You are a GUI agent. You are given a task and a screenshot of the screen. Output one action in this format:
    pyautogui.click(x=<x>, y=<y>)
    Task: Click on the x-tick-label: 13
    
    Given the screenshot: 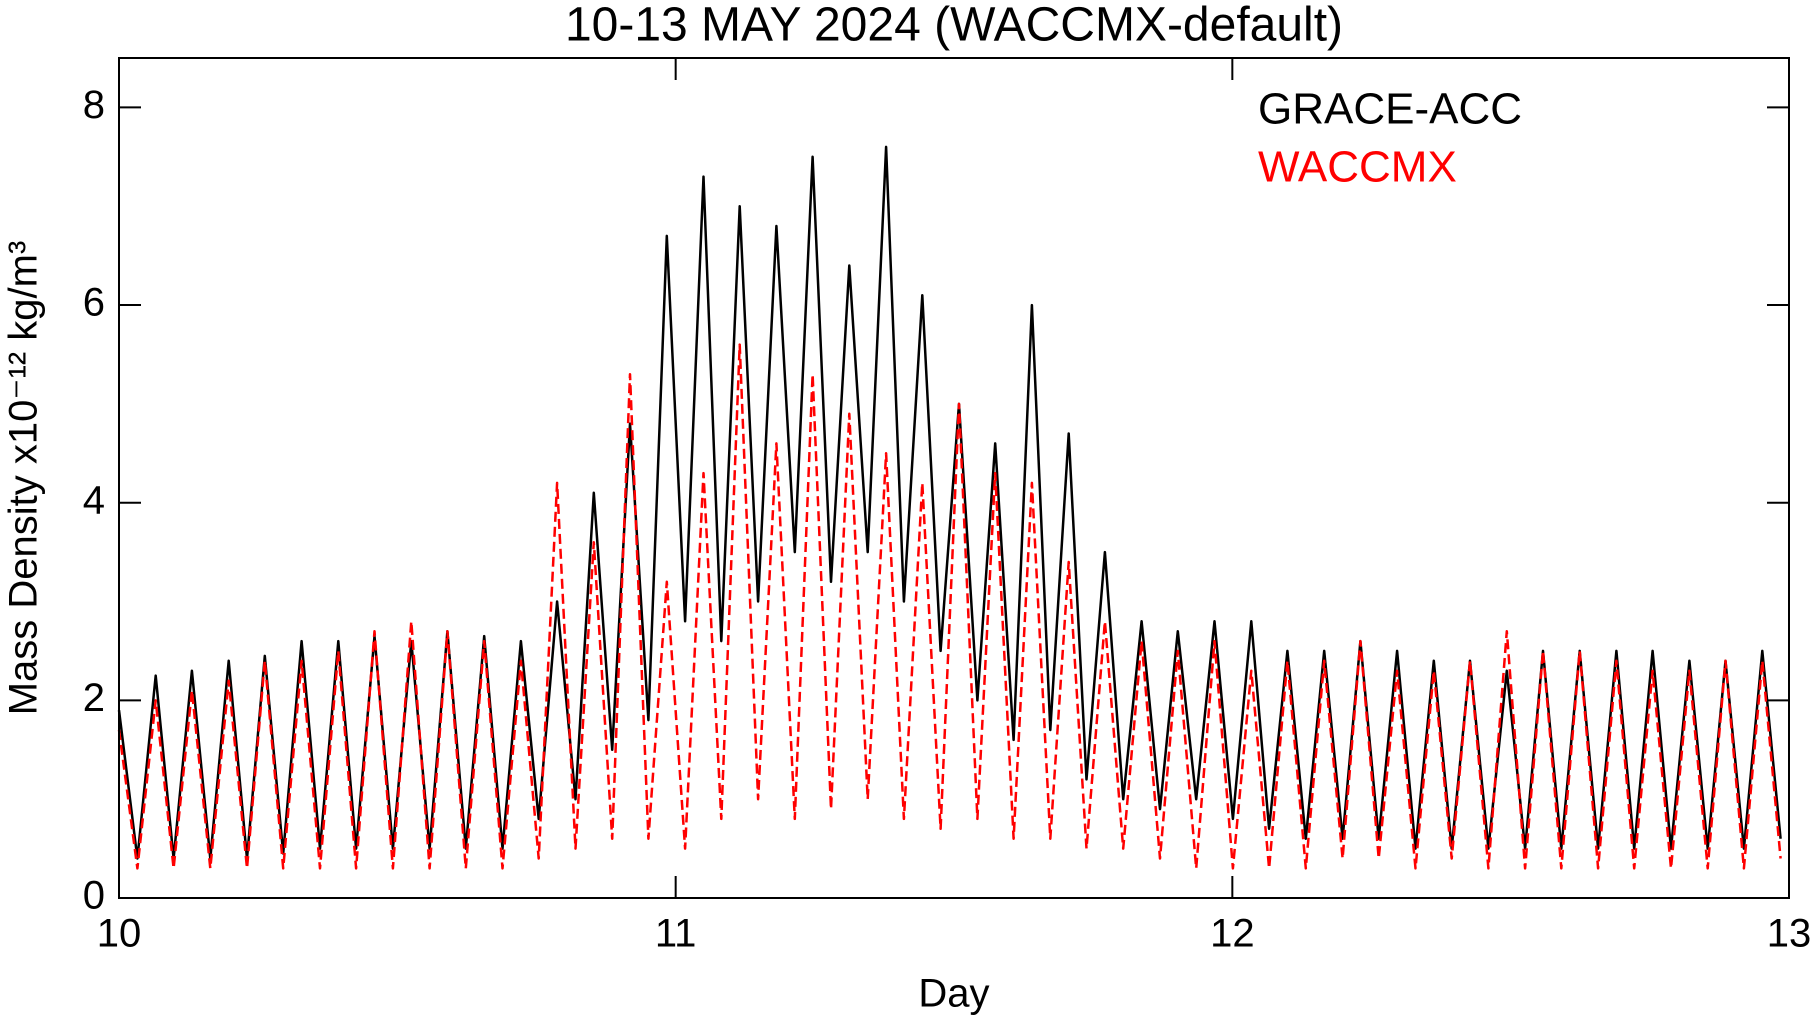 What is the action you would take?
    pyautogui.click(x=1789, y=934)
    